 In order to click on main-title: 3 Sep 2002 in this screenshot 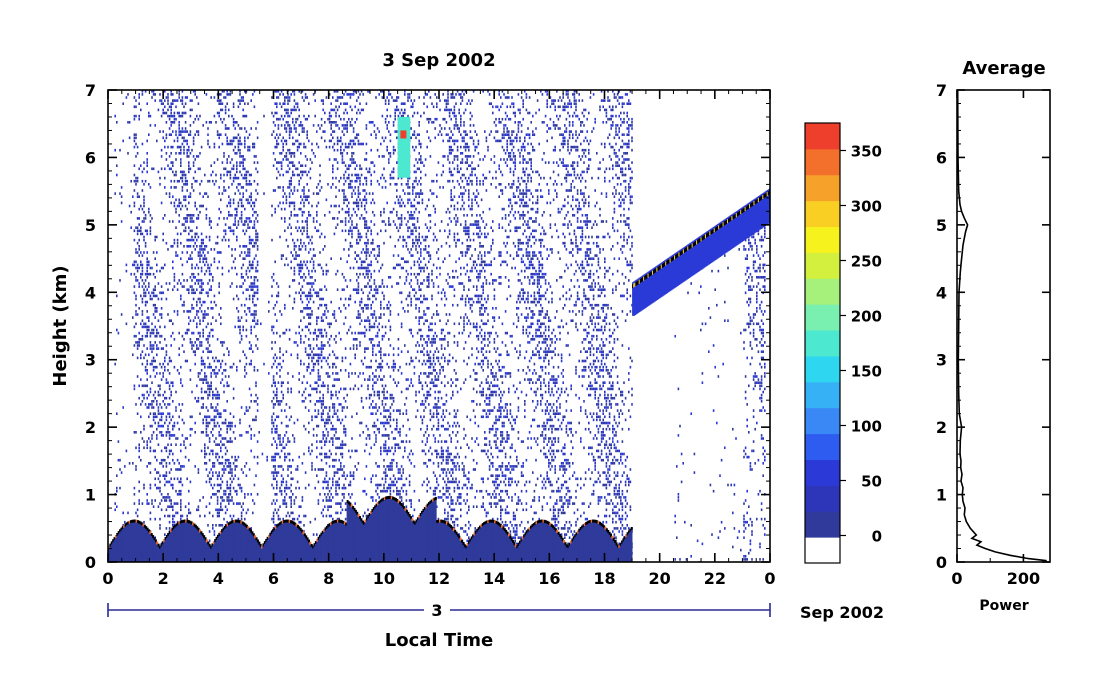, I will do `click(438, 60)`.